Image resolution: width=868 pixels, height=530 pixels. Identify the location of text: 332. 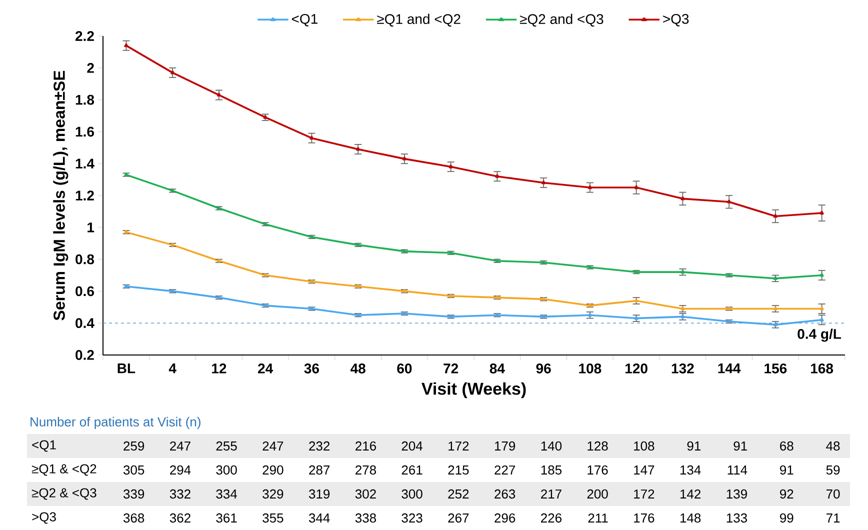
(180, 494).